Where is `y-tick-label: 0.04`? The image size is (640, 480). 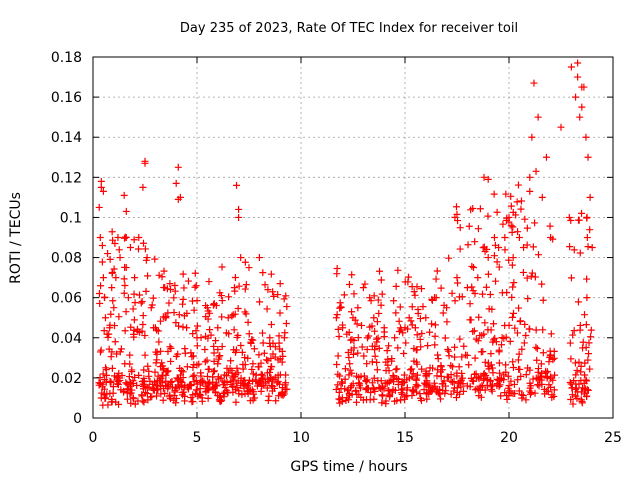 y-tick-label: 0.04 is located at coordinates (66, 339).